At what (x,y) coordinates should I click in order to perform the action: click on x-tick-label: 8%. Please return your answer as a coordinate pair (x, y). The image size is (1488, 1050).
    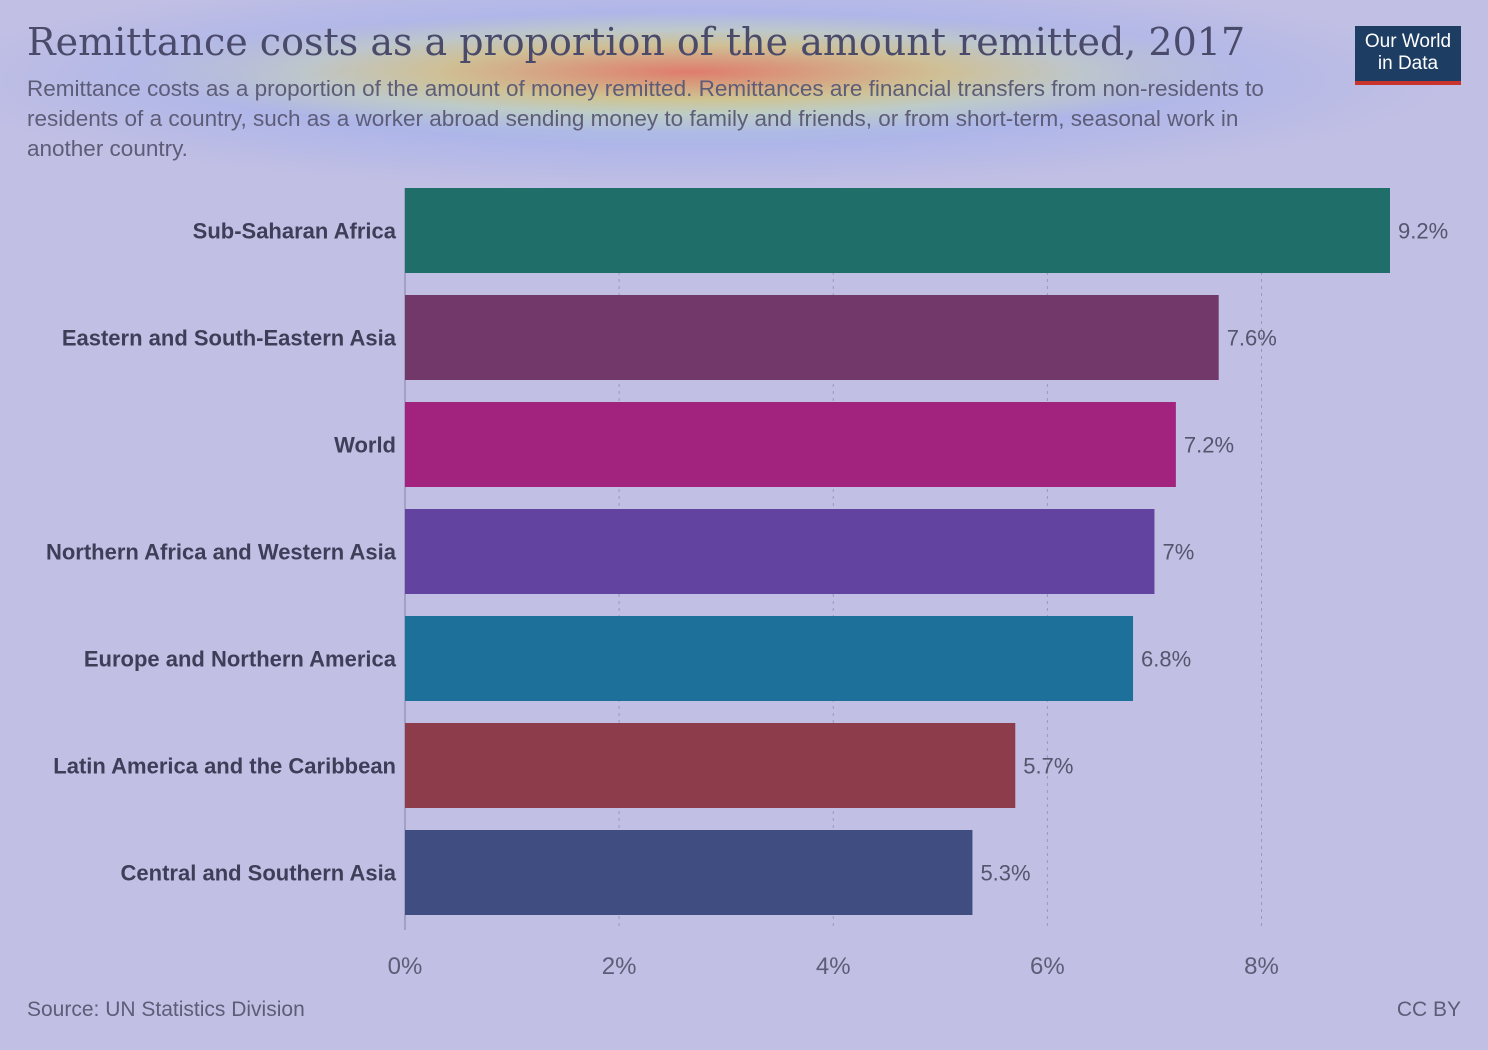
    Looking at the image, I should click on (1261, 966).